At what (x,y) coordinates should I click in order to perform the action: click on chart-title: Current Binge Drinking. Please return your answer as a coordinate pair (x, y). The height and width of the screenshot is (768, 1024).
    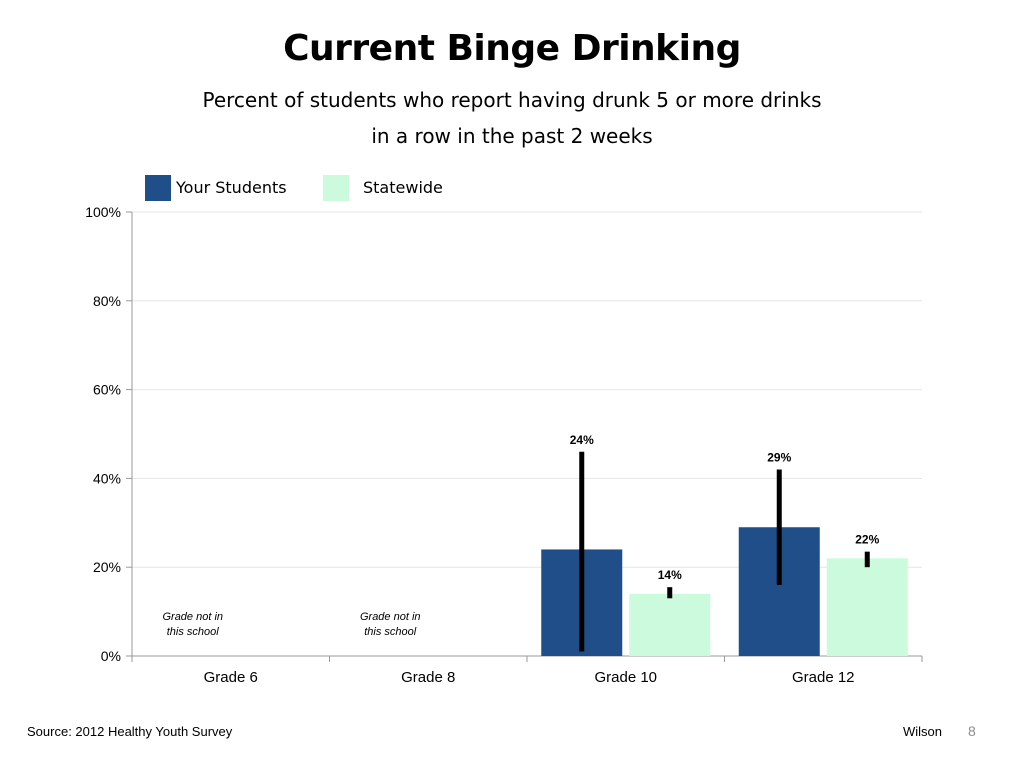
    Looking at the image, I should click on (512, 48).